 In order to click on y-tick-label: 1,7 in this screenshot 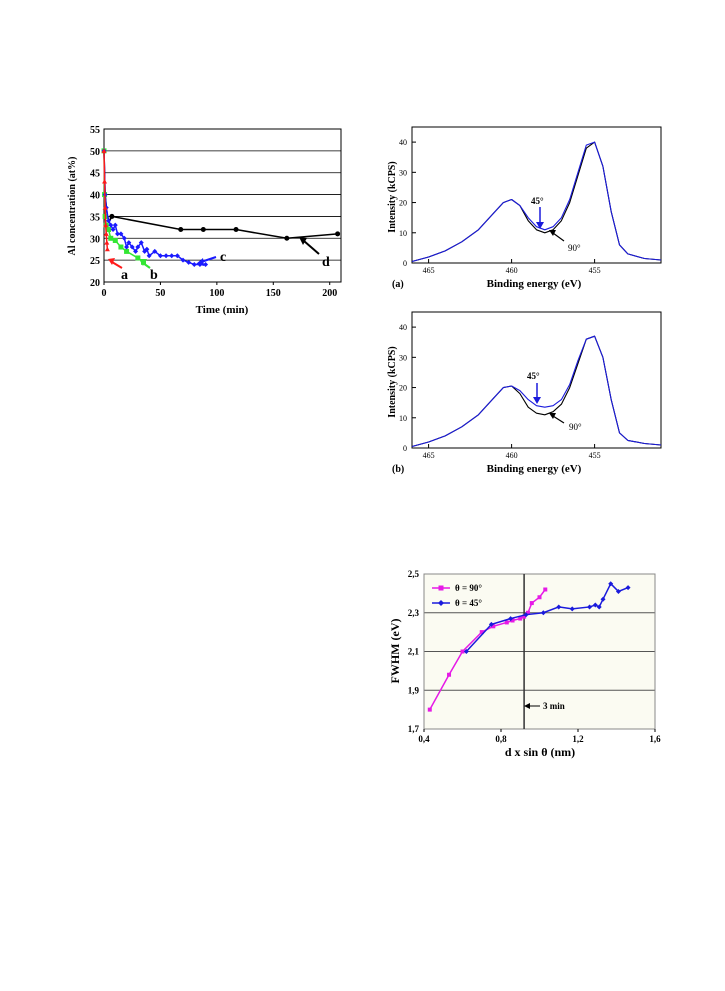, I will do `click(414, 729)`.